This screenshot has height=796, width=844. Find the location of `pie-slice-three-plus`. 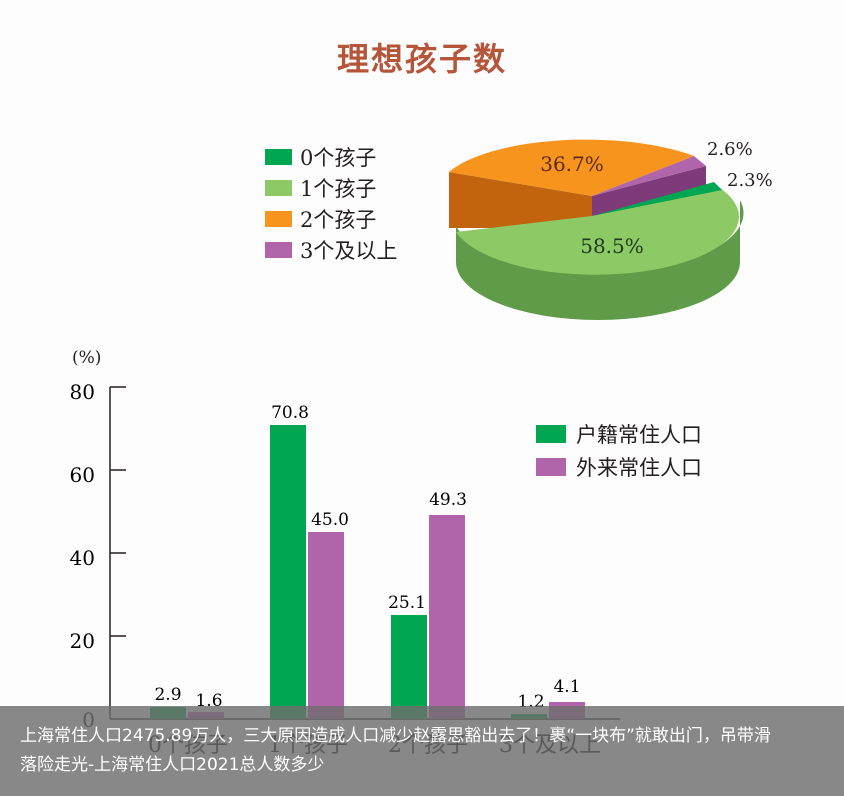

pie-slice-three-plus is located at coordinates (649, 176).